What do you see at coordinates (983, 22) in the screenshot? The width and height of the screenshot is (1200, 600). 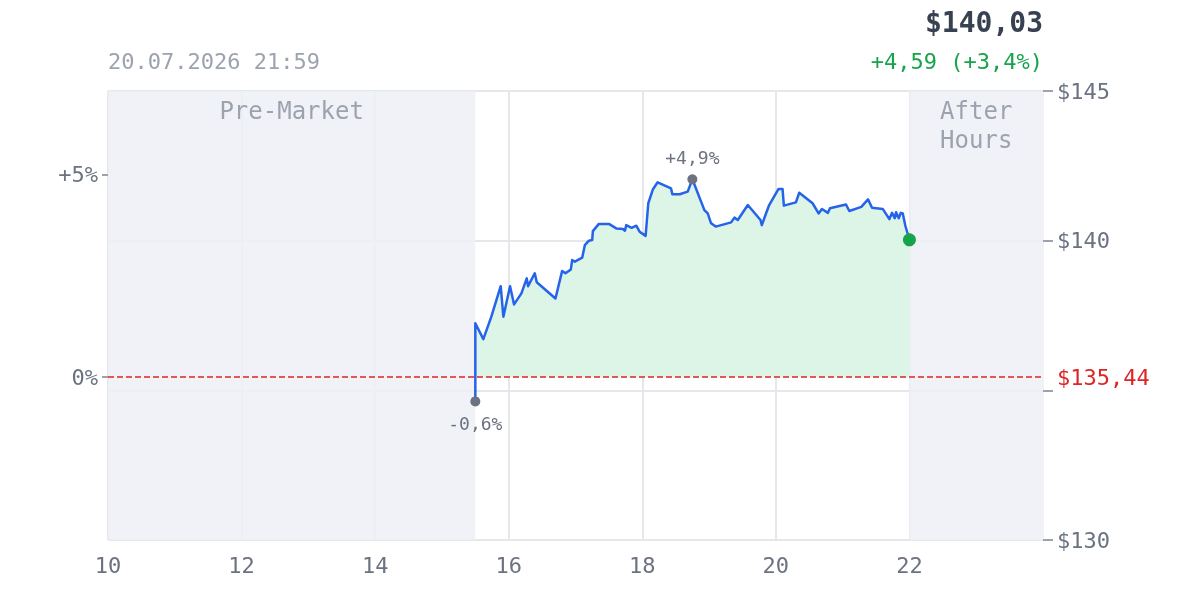 I see `text: $140,03` at bounding box center [983, 22].